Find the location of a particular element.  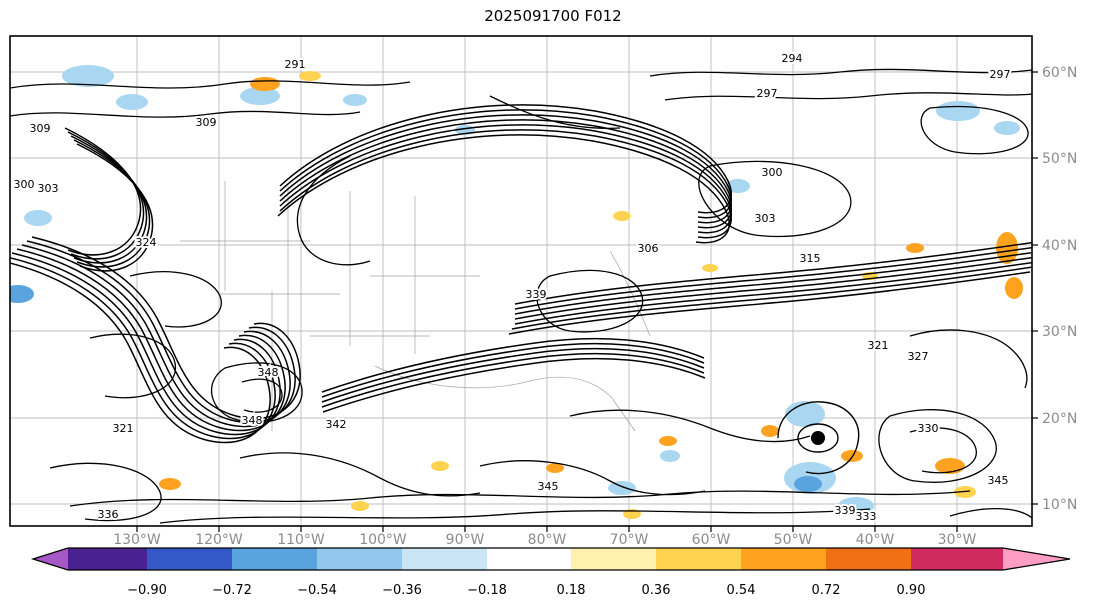

contour-label: 306 is located at coordinates (648, 248).